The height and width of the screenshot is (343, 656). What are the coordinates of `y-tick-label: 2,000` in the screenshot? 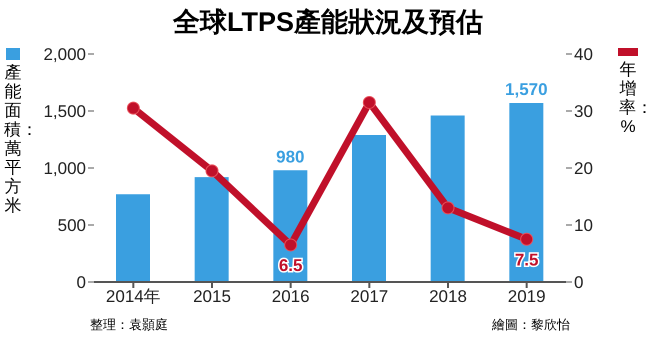 It's located at (64, 54).